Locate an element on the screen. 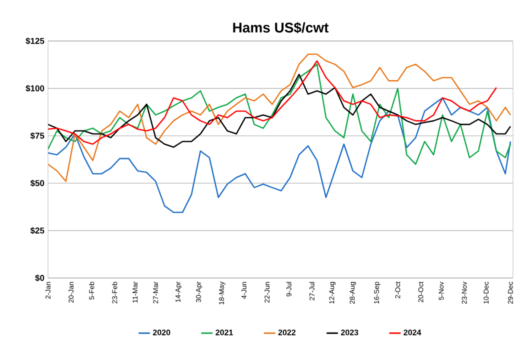  y-tick-label: $125 is located at coordinates (35, 41).